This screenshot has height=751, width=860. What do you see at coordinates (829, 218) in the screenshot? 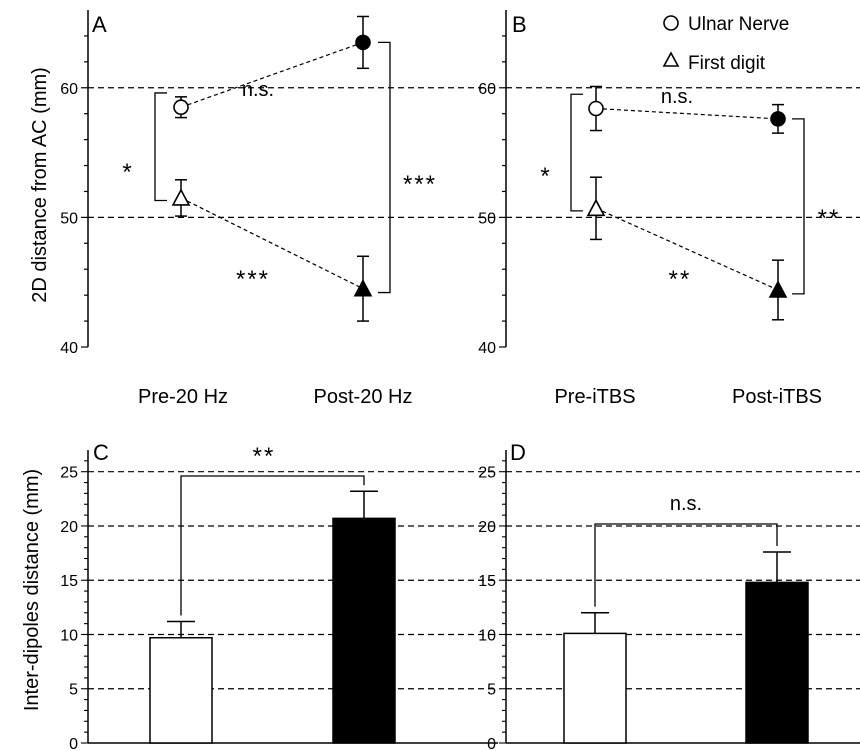
I see `within-post-significance: **` at bounding box center [829, 218].